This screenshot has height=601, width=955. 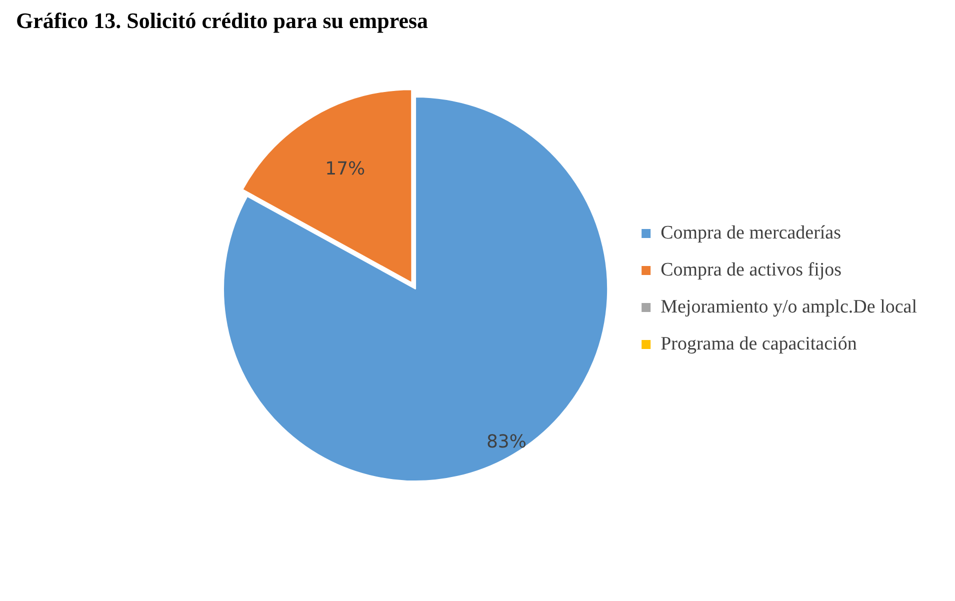 I want to click on chart-title: Gráfico 13. Solicitó crédito para su empresa, so click(x=223, y=21).